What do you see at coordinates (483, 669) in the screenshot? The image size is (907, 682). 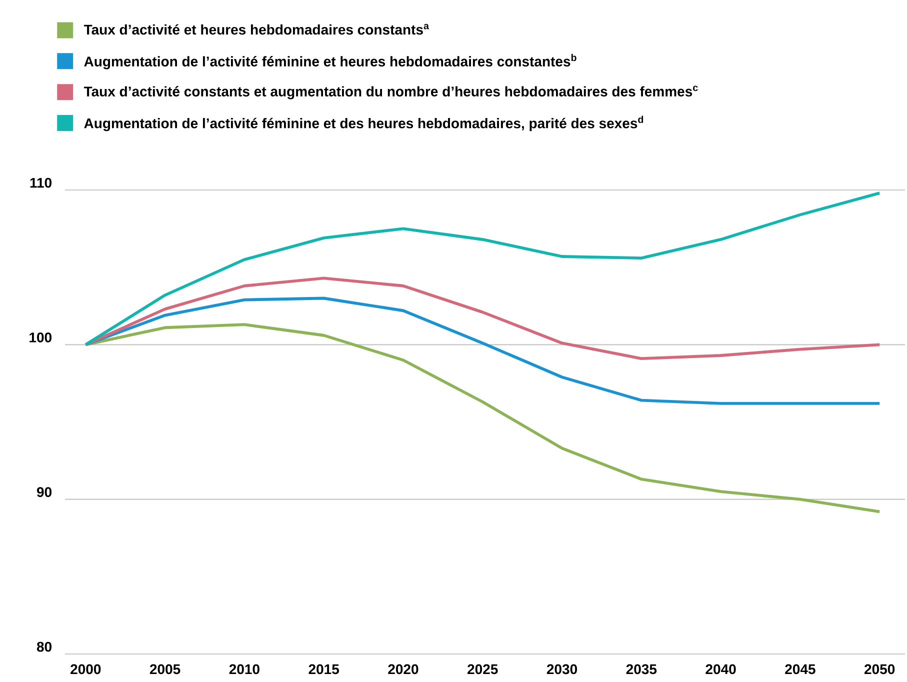 I see `x-tick-label: 2025` at bounding box center [483, 669].